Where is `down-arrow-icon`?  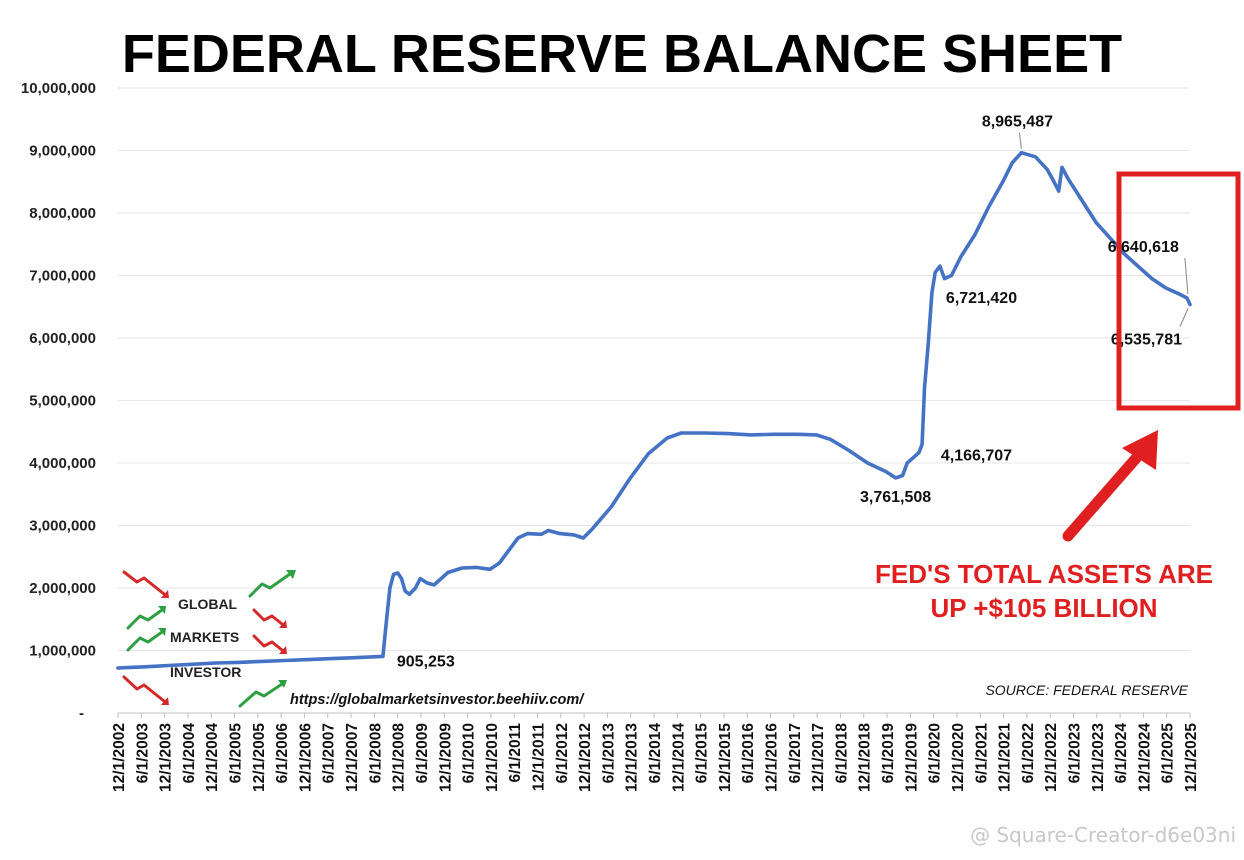
down-arrow-icon is located at coordinates (203, 636).